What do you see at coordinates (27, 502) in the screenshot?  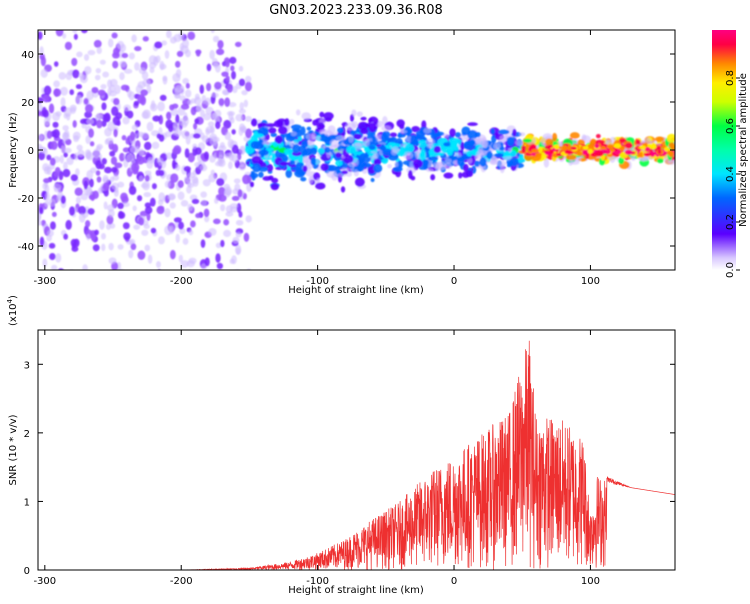 I see `y-tick-label: 1` at bounding box center [27, 502].